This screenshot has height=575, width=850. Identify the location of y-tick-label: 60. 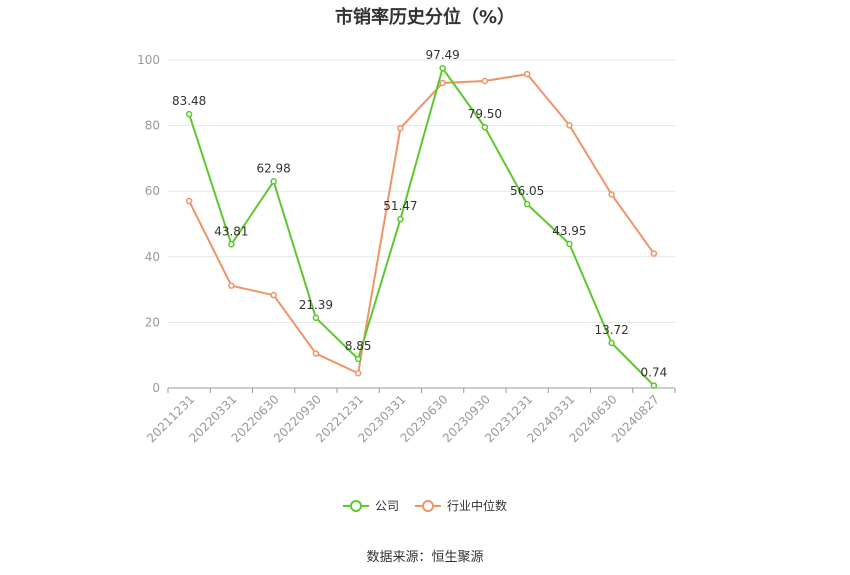
(152, 191).